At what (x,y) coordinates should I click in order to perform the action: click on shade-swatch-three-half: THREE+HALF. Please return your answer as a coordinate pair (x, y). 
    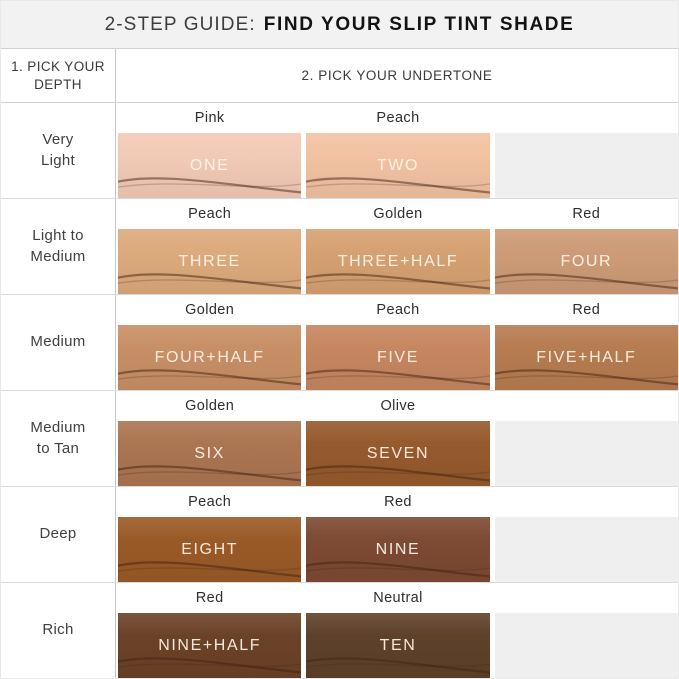
    Looking at the image, I should click on (398, 261).